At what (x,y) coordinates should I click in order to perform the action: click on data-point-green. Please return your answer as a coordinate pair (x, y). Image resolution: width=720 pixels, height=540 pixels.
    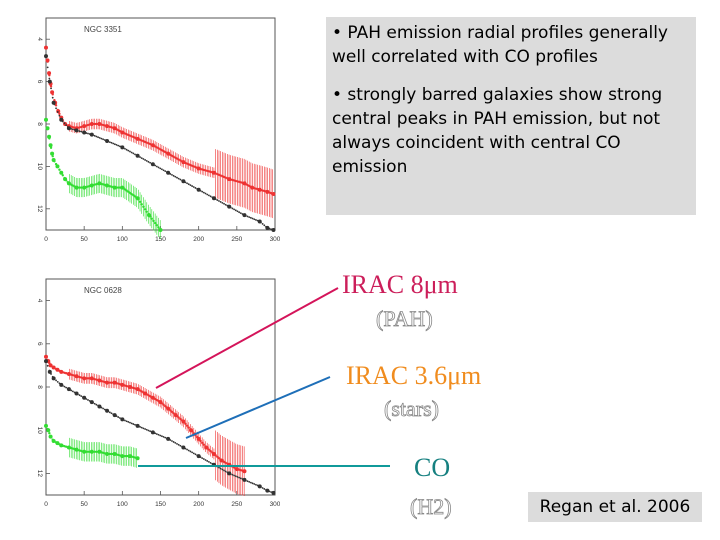
    Looking at the image, I should click on (52, 153).